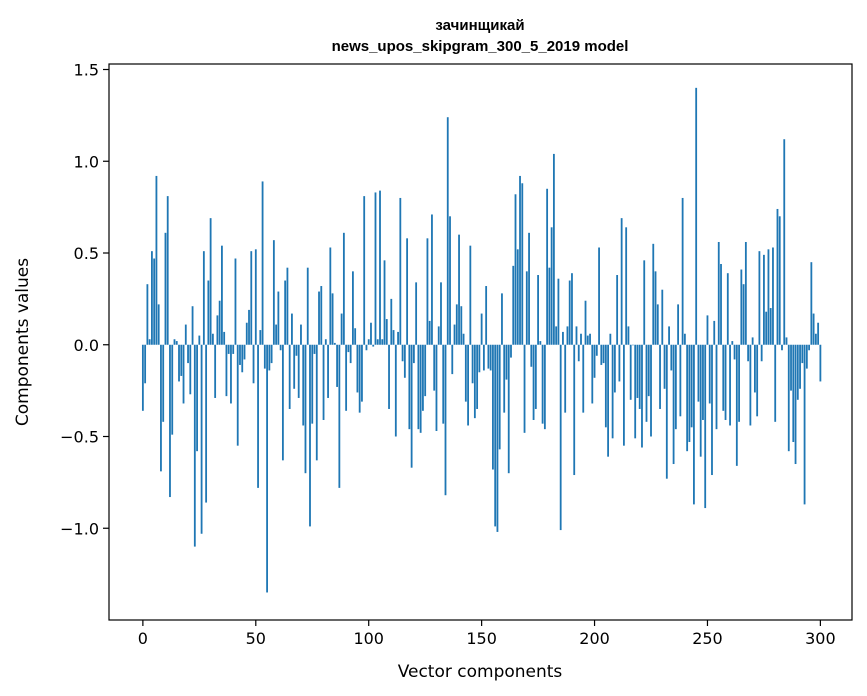  I want to click on y-tick-label: −0.5, so click(79, 437).